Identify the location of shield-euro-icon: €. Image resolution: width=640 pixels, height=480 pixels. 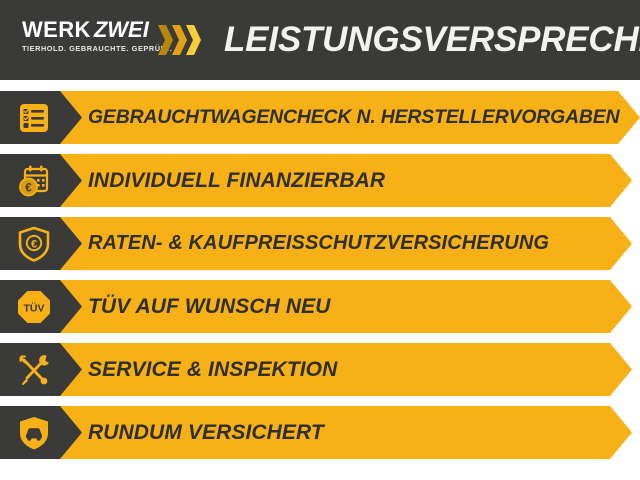
(33, 243).